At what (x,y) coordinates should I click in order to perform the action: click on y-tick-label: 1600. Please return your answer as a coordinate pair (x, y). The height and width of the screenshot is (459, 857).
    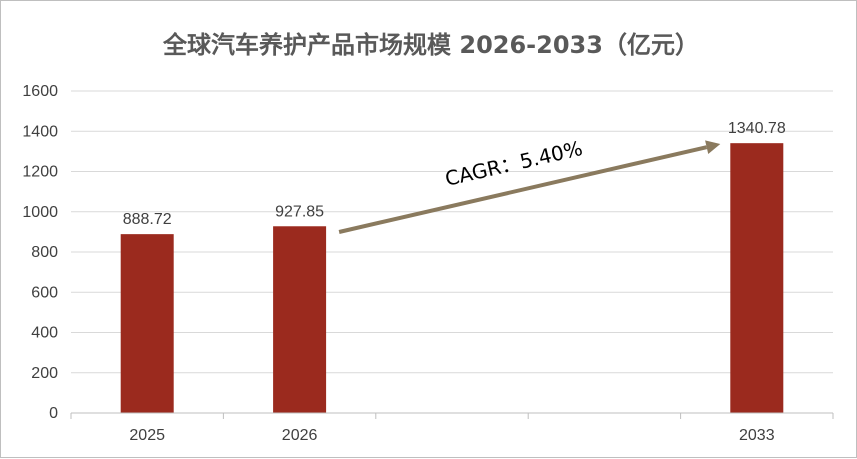
    Looking at the image, I should click on (40, 91).